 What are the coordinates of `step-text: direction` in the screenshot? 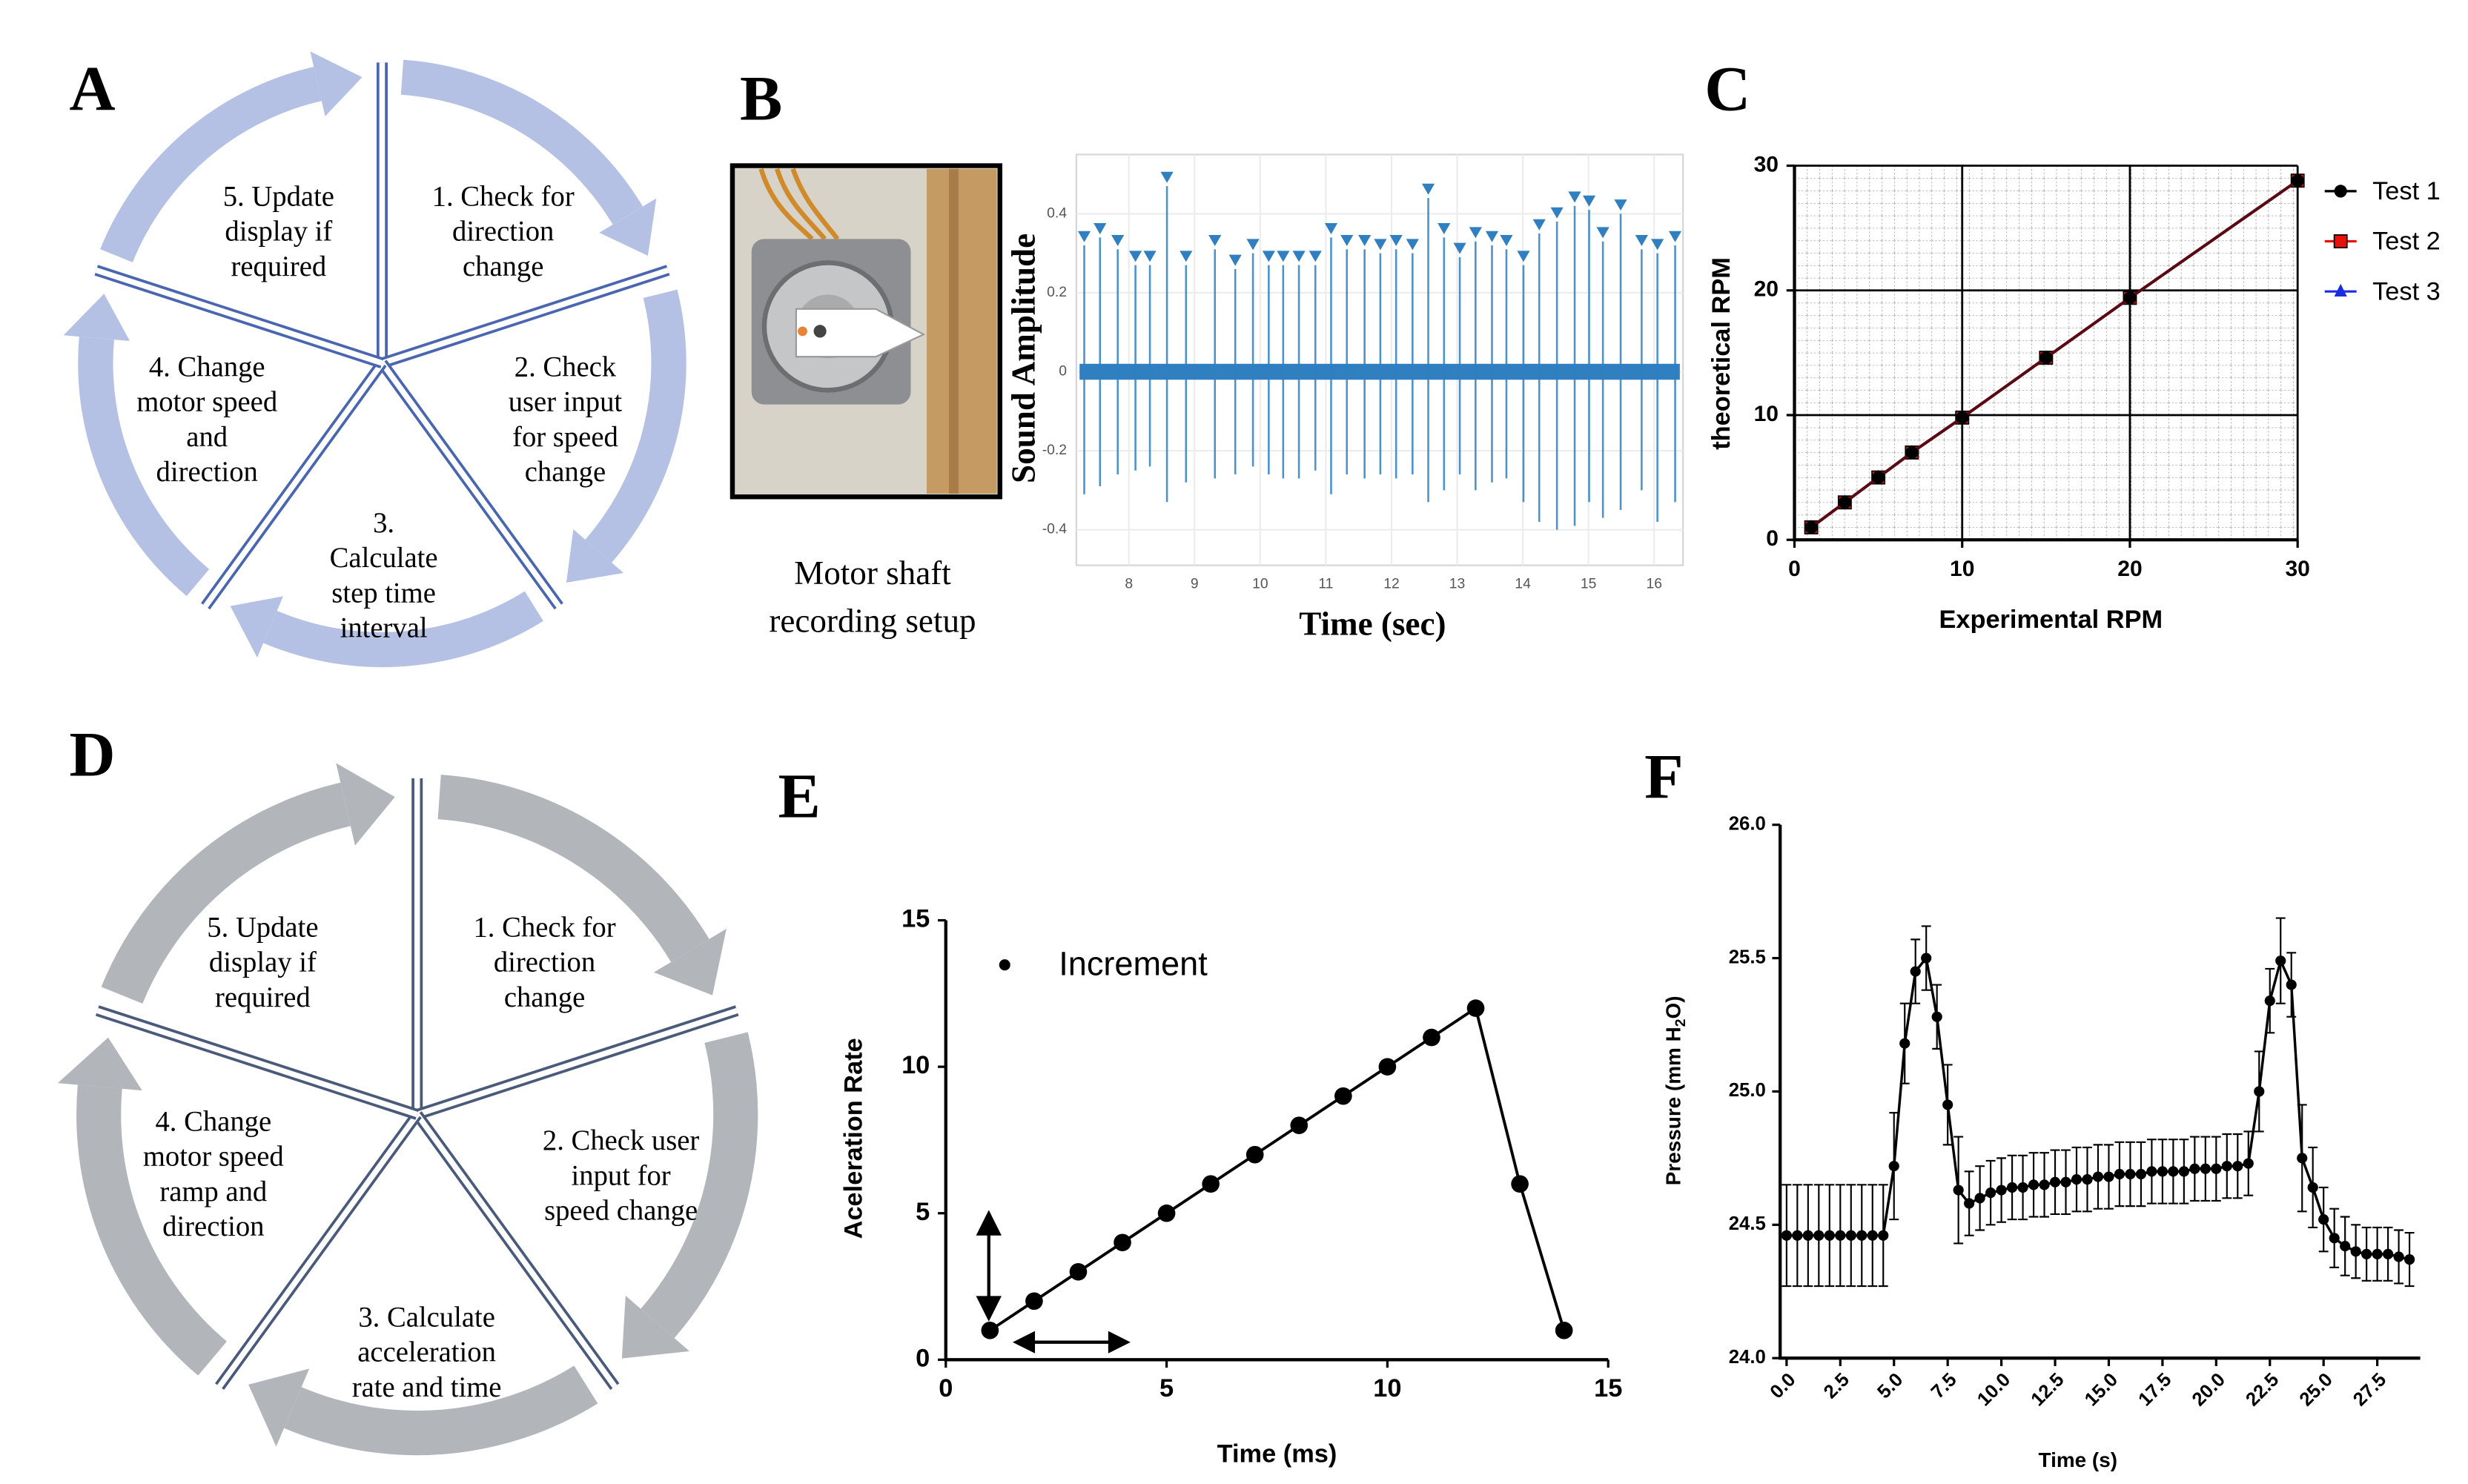 It's located at (544, 962).